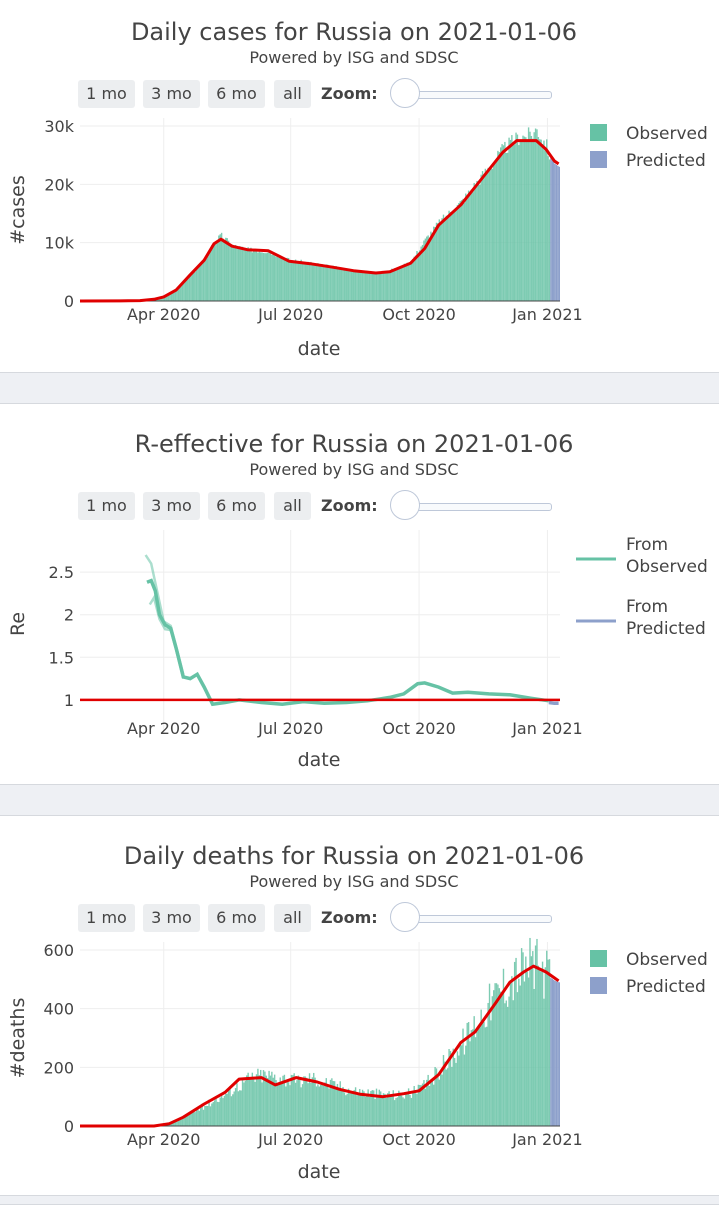 This screenshot has width=719, height=1205. I want to click on re-observed-line, so click(348, 643).